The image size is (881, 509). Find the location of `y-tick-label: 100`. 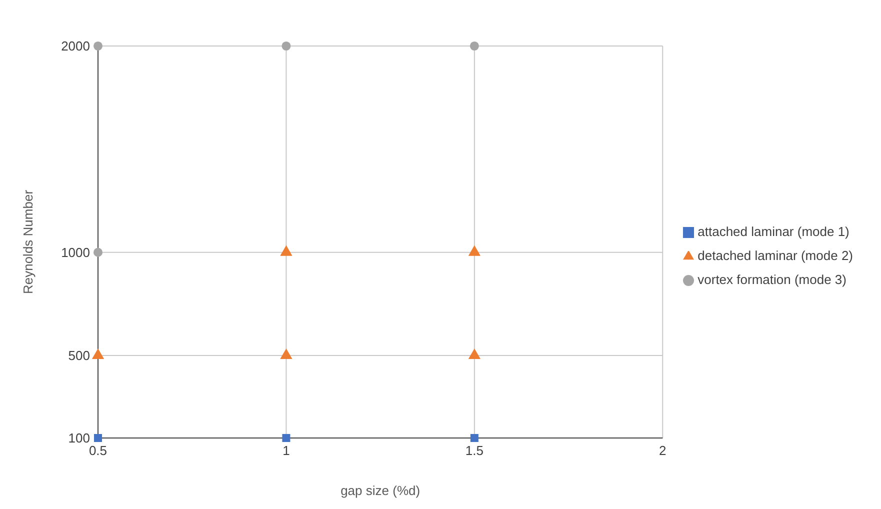

y-tick-label: 100 is located at coordinates (79, 438).